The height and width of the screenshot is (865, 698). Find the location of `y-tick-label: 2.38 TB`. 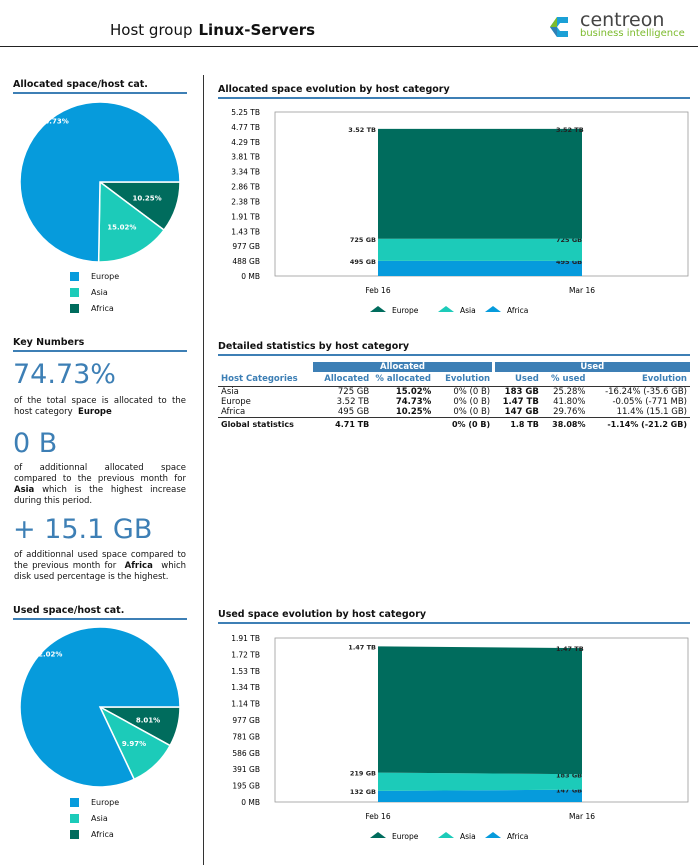

y-tick-label: 2.38 TB is located at coordinates (245, 201).